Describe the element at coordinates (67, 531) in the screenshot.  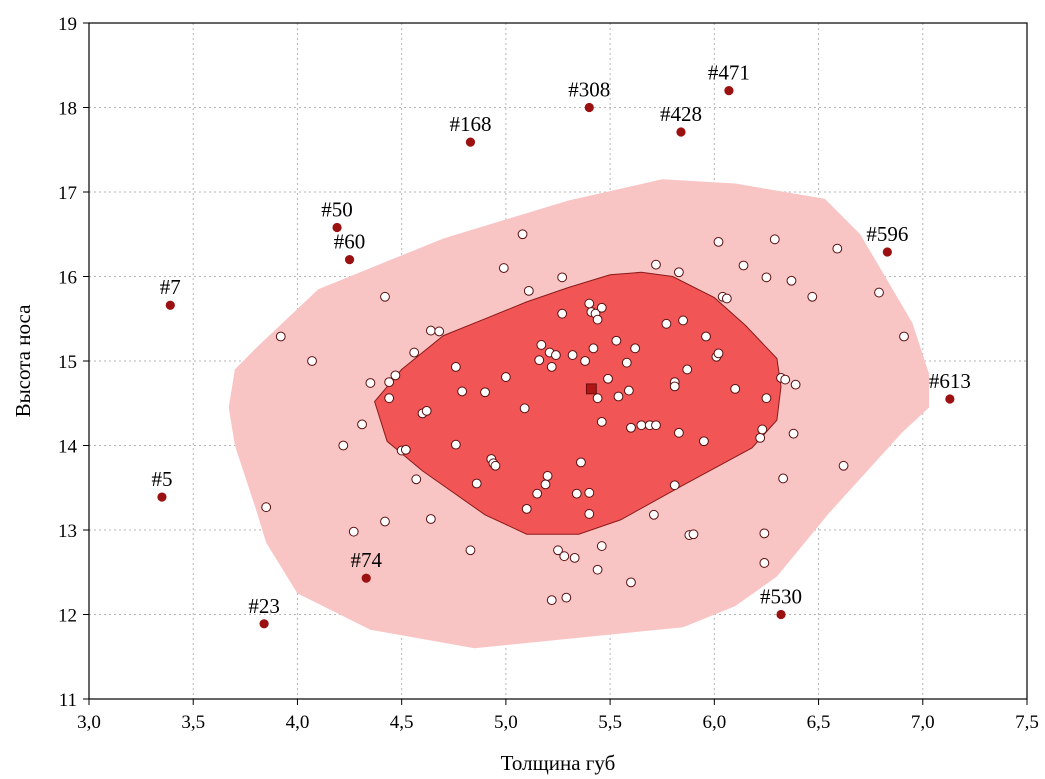
I see `y-tick-label: 13` at that location.